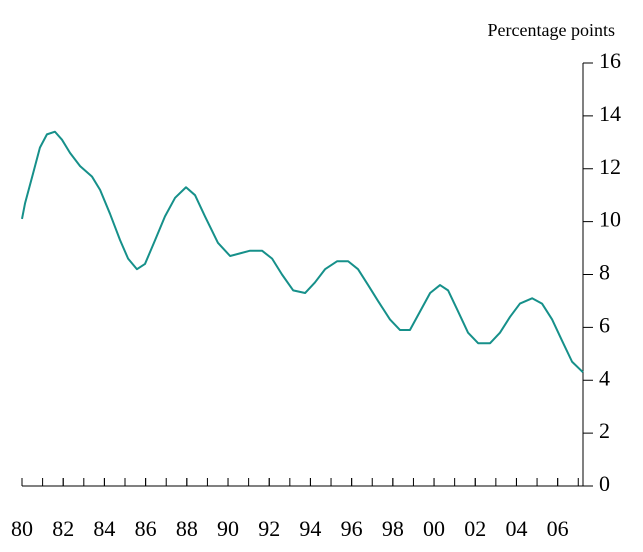 The width and height of the screenshot is (643, 552). What do you see at coordinates (604, 324) in the screenshot?
I see `y-tick-label: 6` at bounding box center [604, 324].